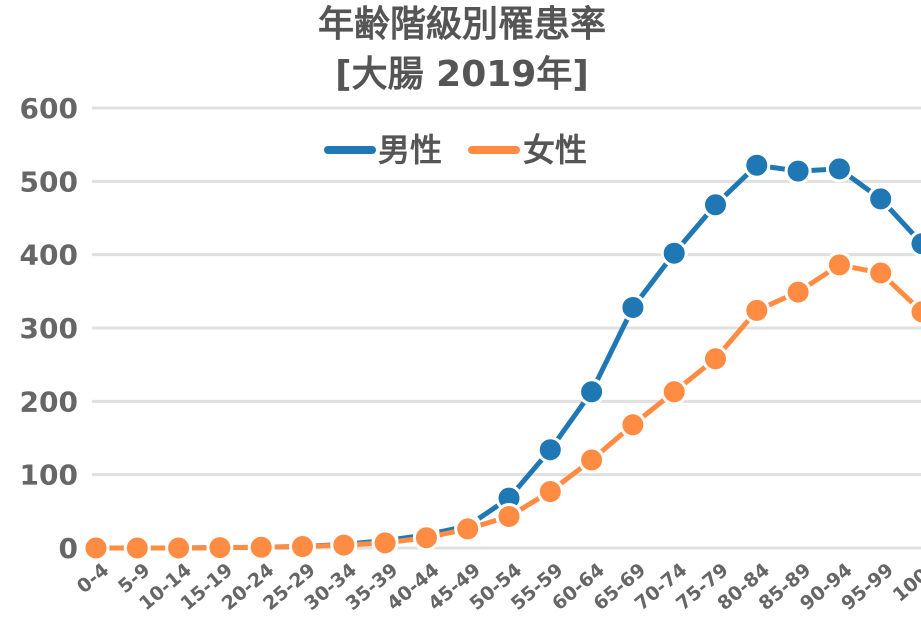 The height and width of the screenshot is (636, 921). Describe the element at coordinates (68, 548) in the screenshot. I see `y-tick-label: 0` at that location.